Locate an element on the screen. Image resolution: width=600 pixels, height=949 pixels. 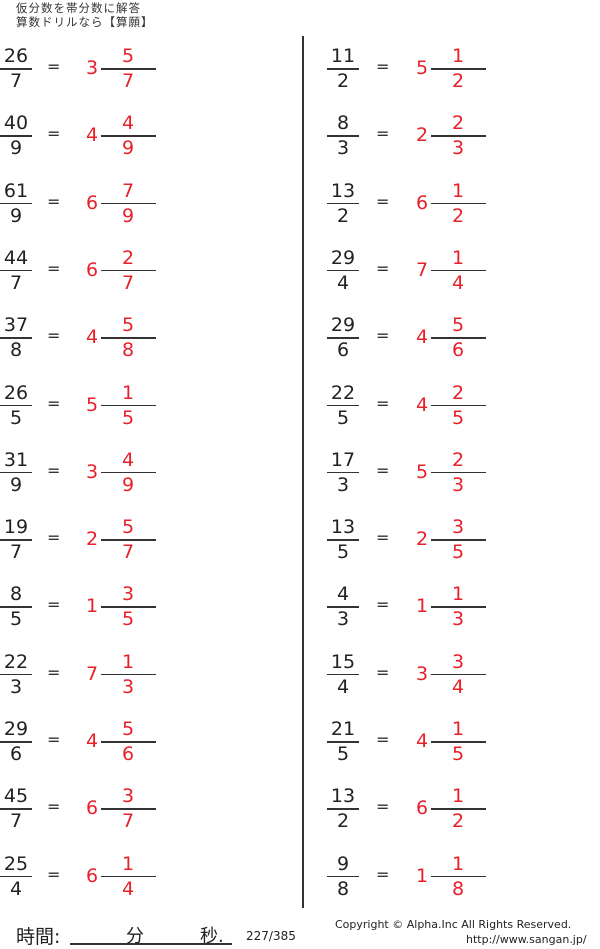
improper-denominator: 9 is located at coordinates (16, 484).